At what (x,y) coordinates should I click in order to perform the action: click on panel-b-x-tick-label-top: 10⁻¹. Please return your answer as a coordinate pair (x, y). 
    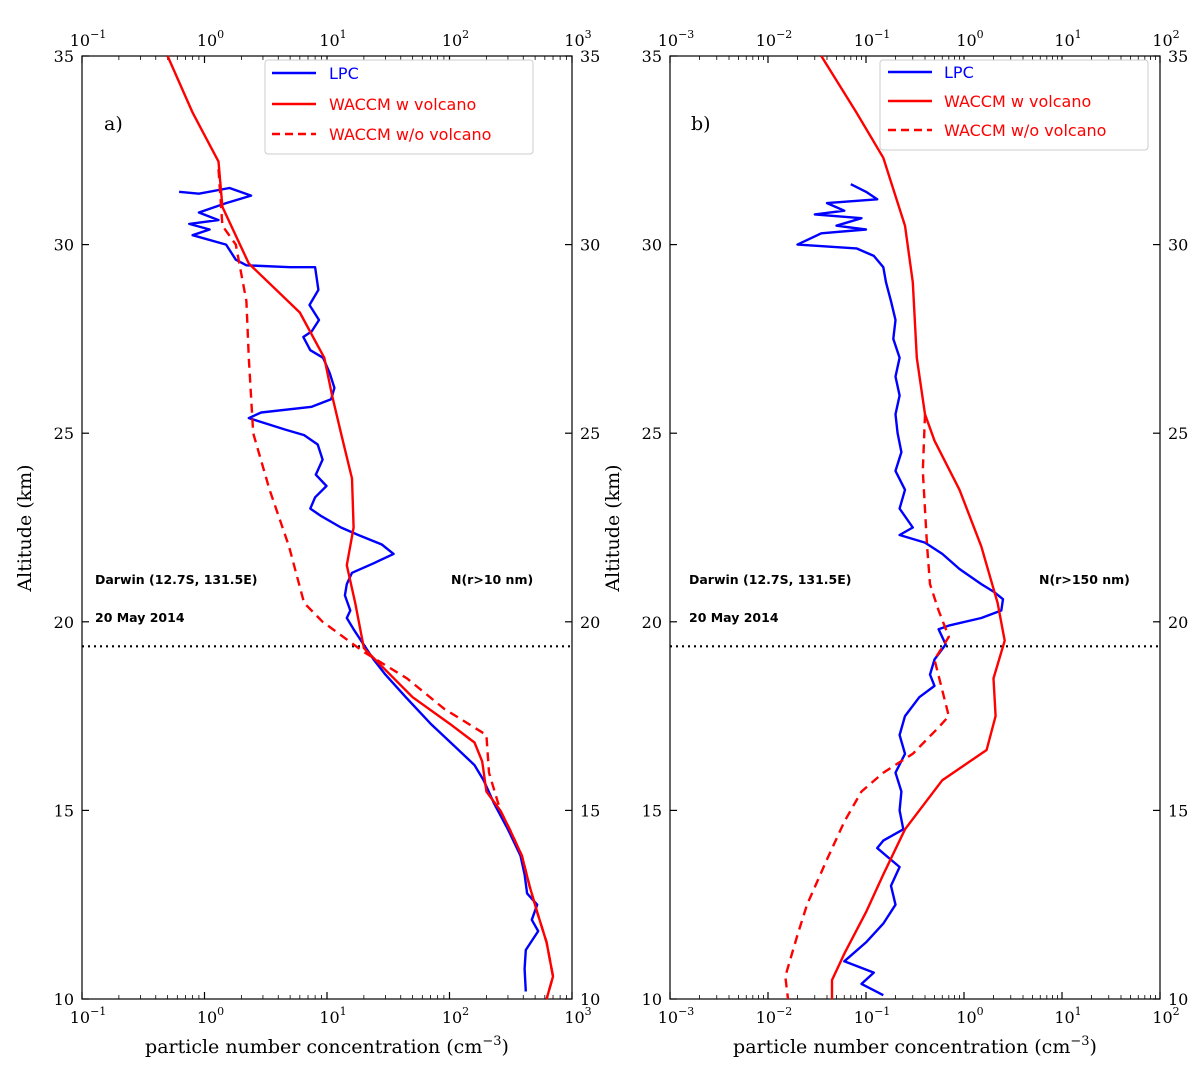
    Looking at the image, I should click on (872, 39).